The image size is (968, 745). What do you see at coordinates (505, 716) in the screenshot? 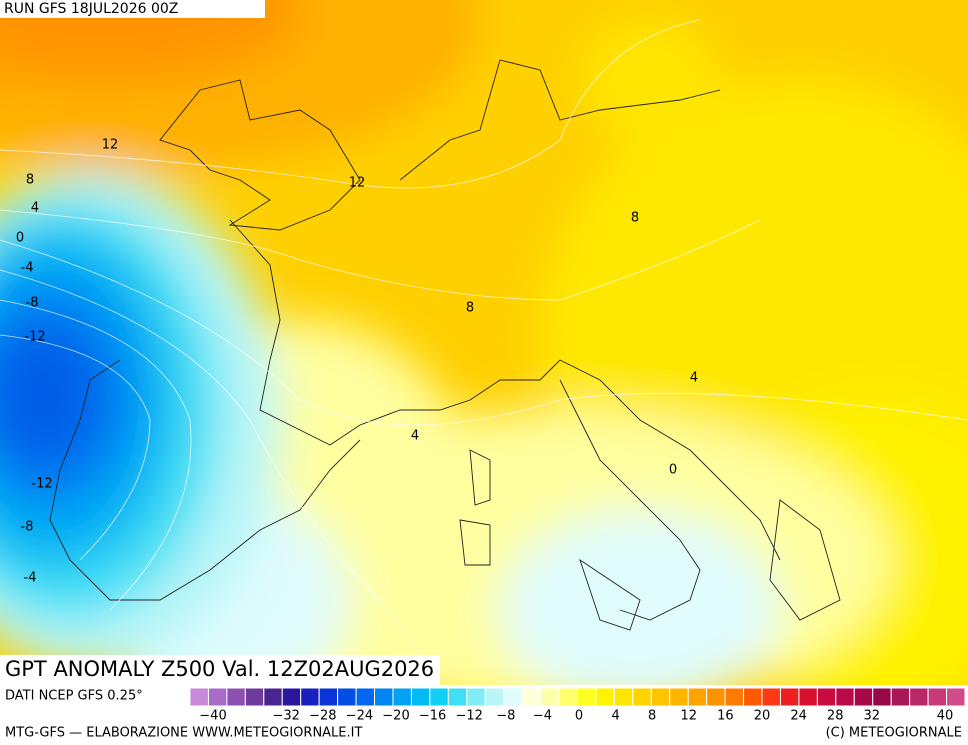
I see `color-bar-label: −8` at bounding box center [505, 716].